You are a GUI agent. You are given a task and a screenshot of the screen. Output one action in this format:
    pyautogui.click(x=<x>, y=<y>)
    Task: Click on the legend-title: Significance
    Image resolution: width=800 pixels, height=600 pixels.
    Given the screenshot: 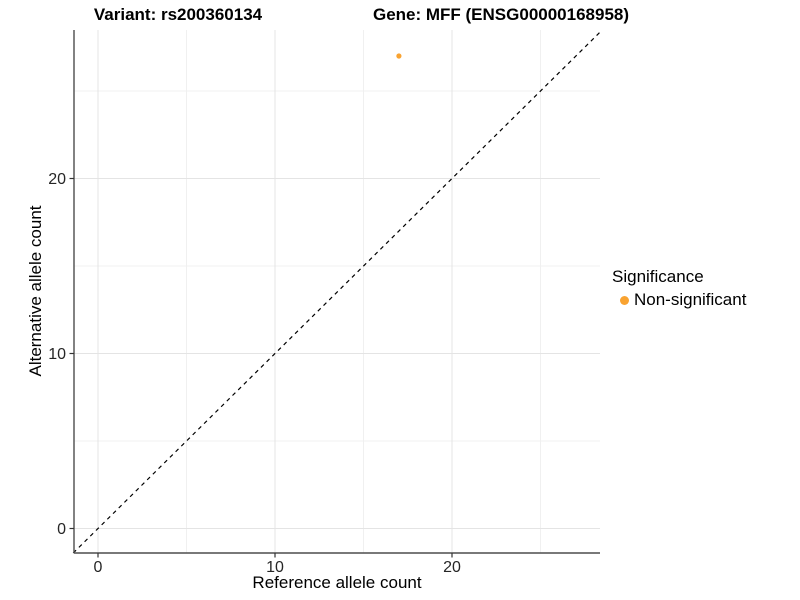 What is the action you would take?
    pyautogui.click(x=658, y=276)
    